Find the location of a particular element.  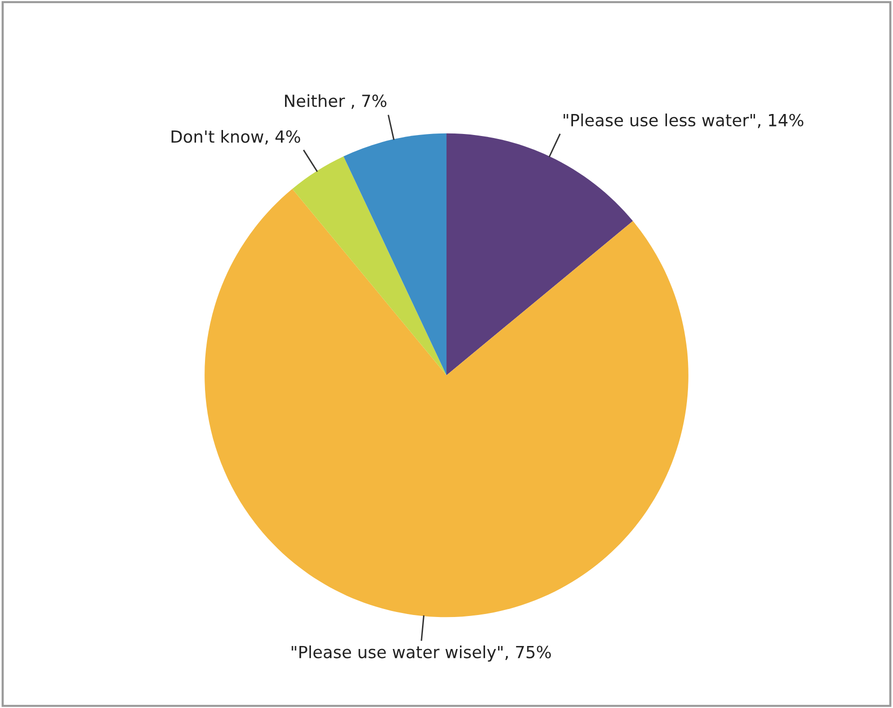

slice-label: "Please use less water", 14% is located at coordinates (684, 121).